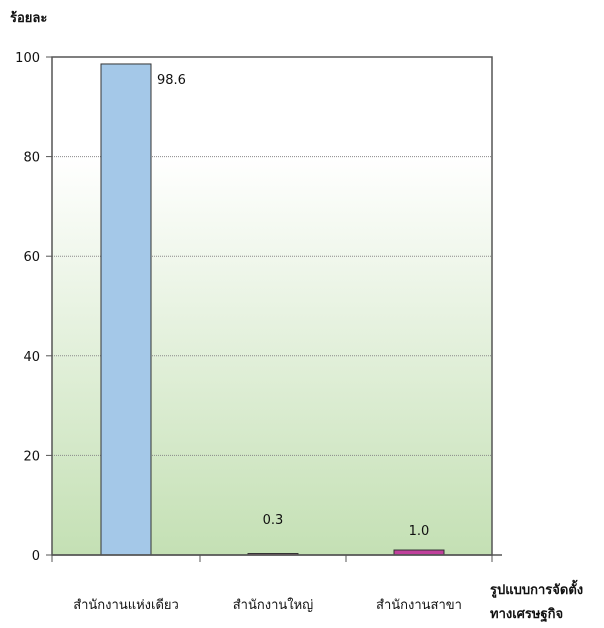 The image size is (604, 628). What do you see at coordinates (36, 556) in the screenshot?
I see `y-tick-label: 0` at bounding box center [36, 556].